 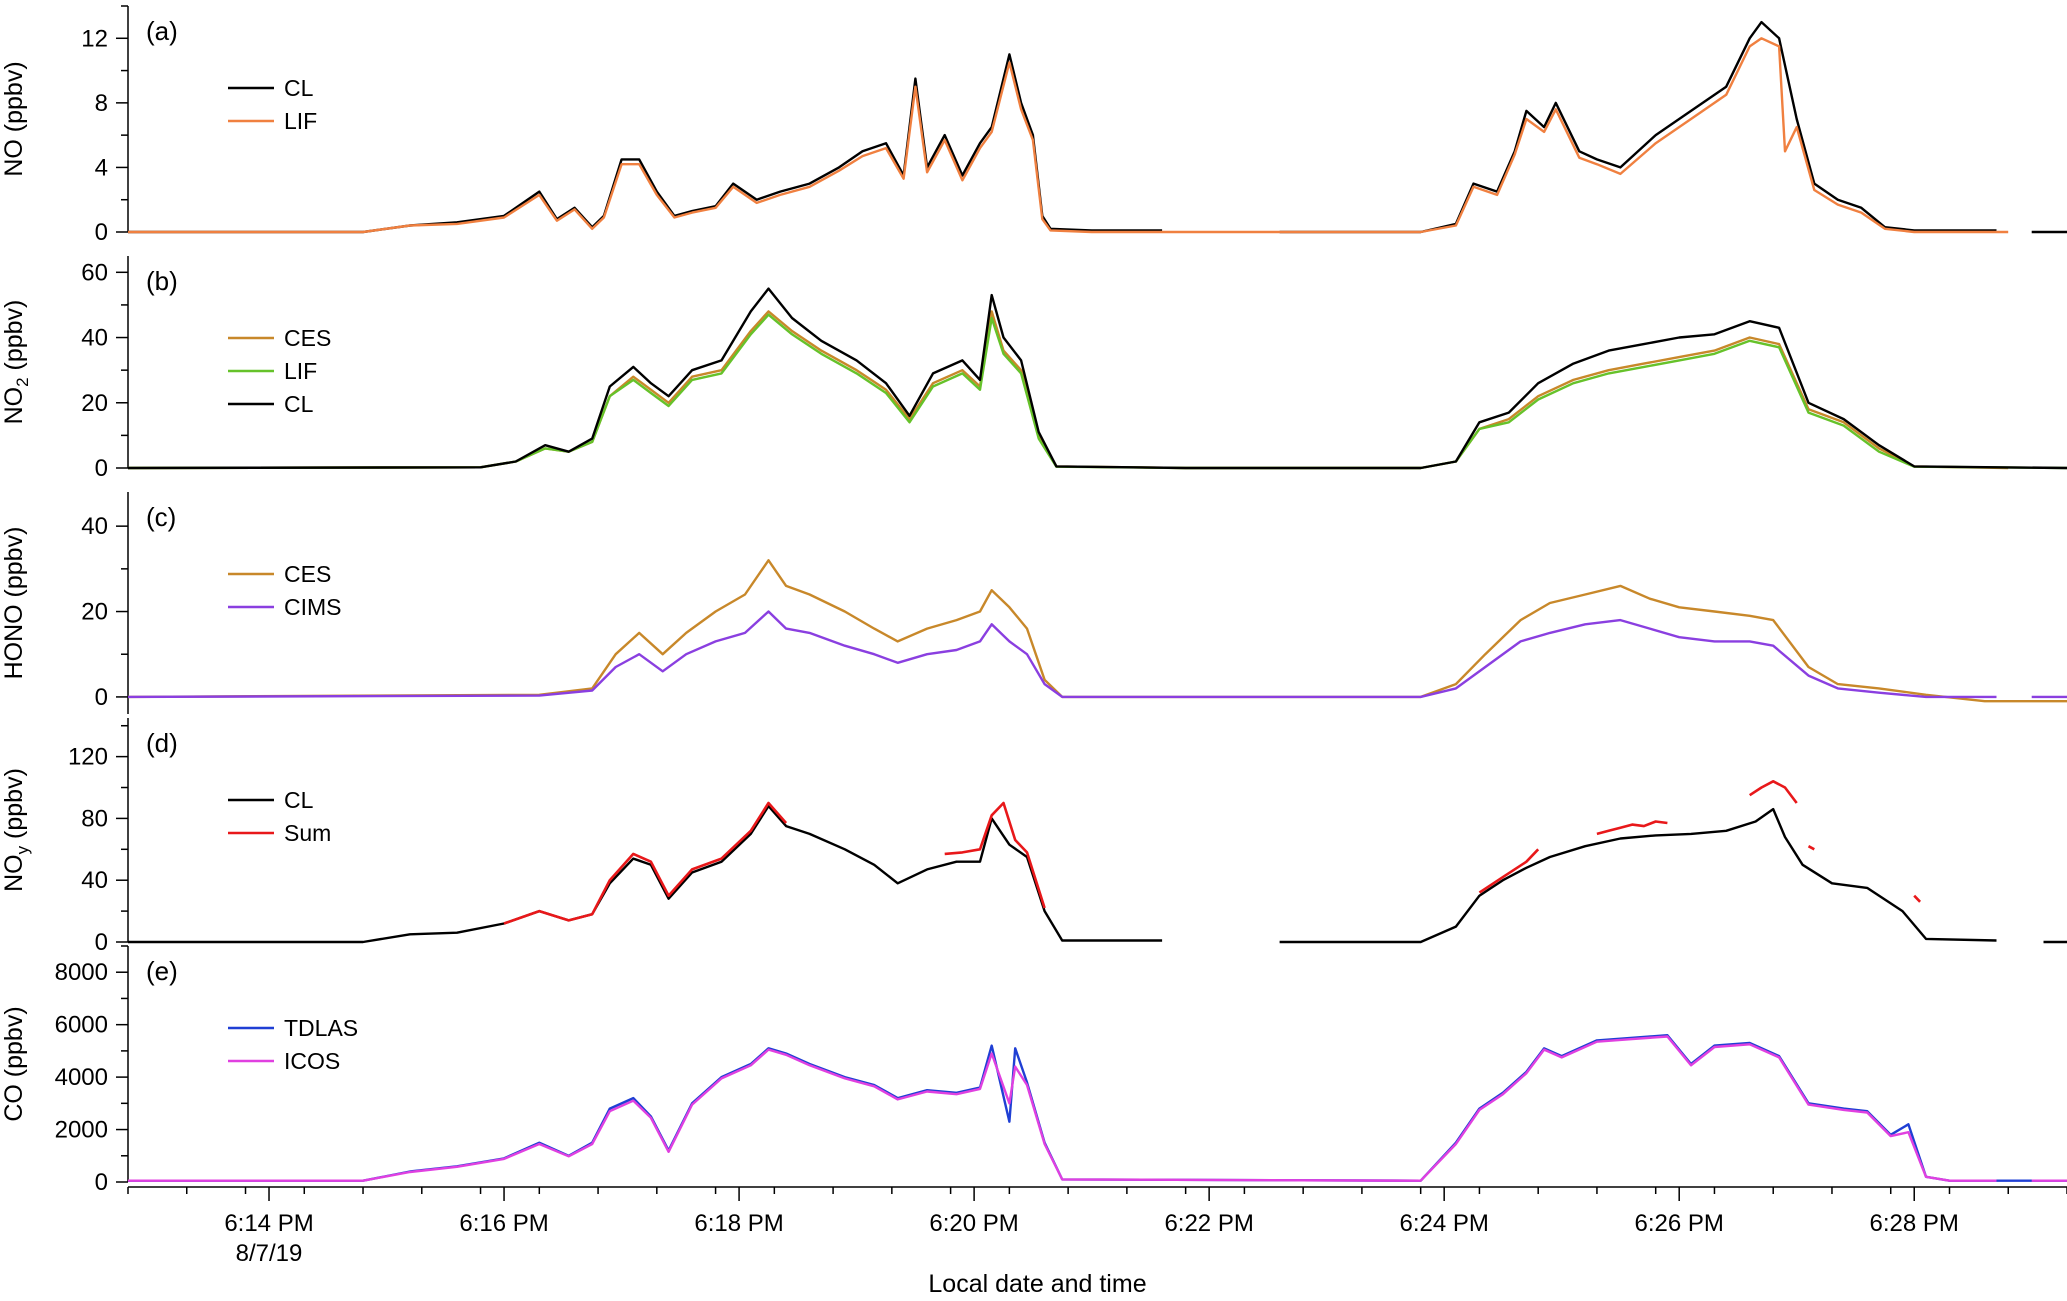 What do you see at coordinates (81, 1077) in the screenshot?
I see `y-tick-label: 4000` at bounding box center [81, 1077].